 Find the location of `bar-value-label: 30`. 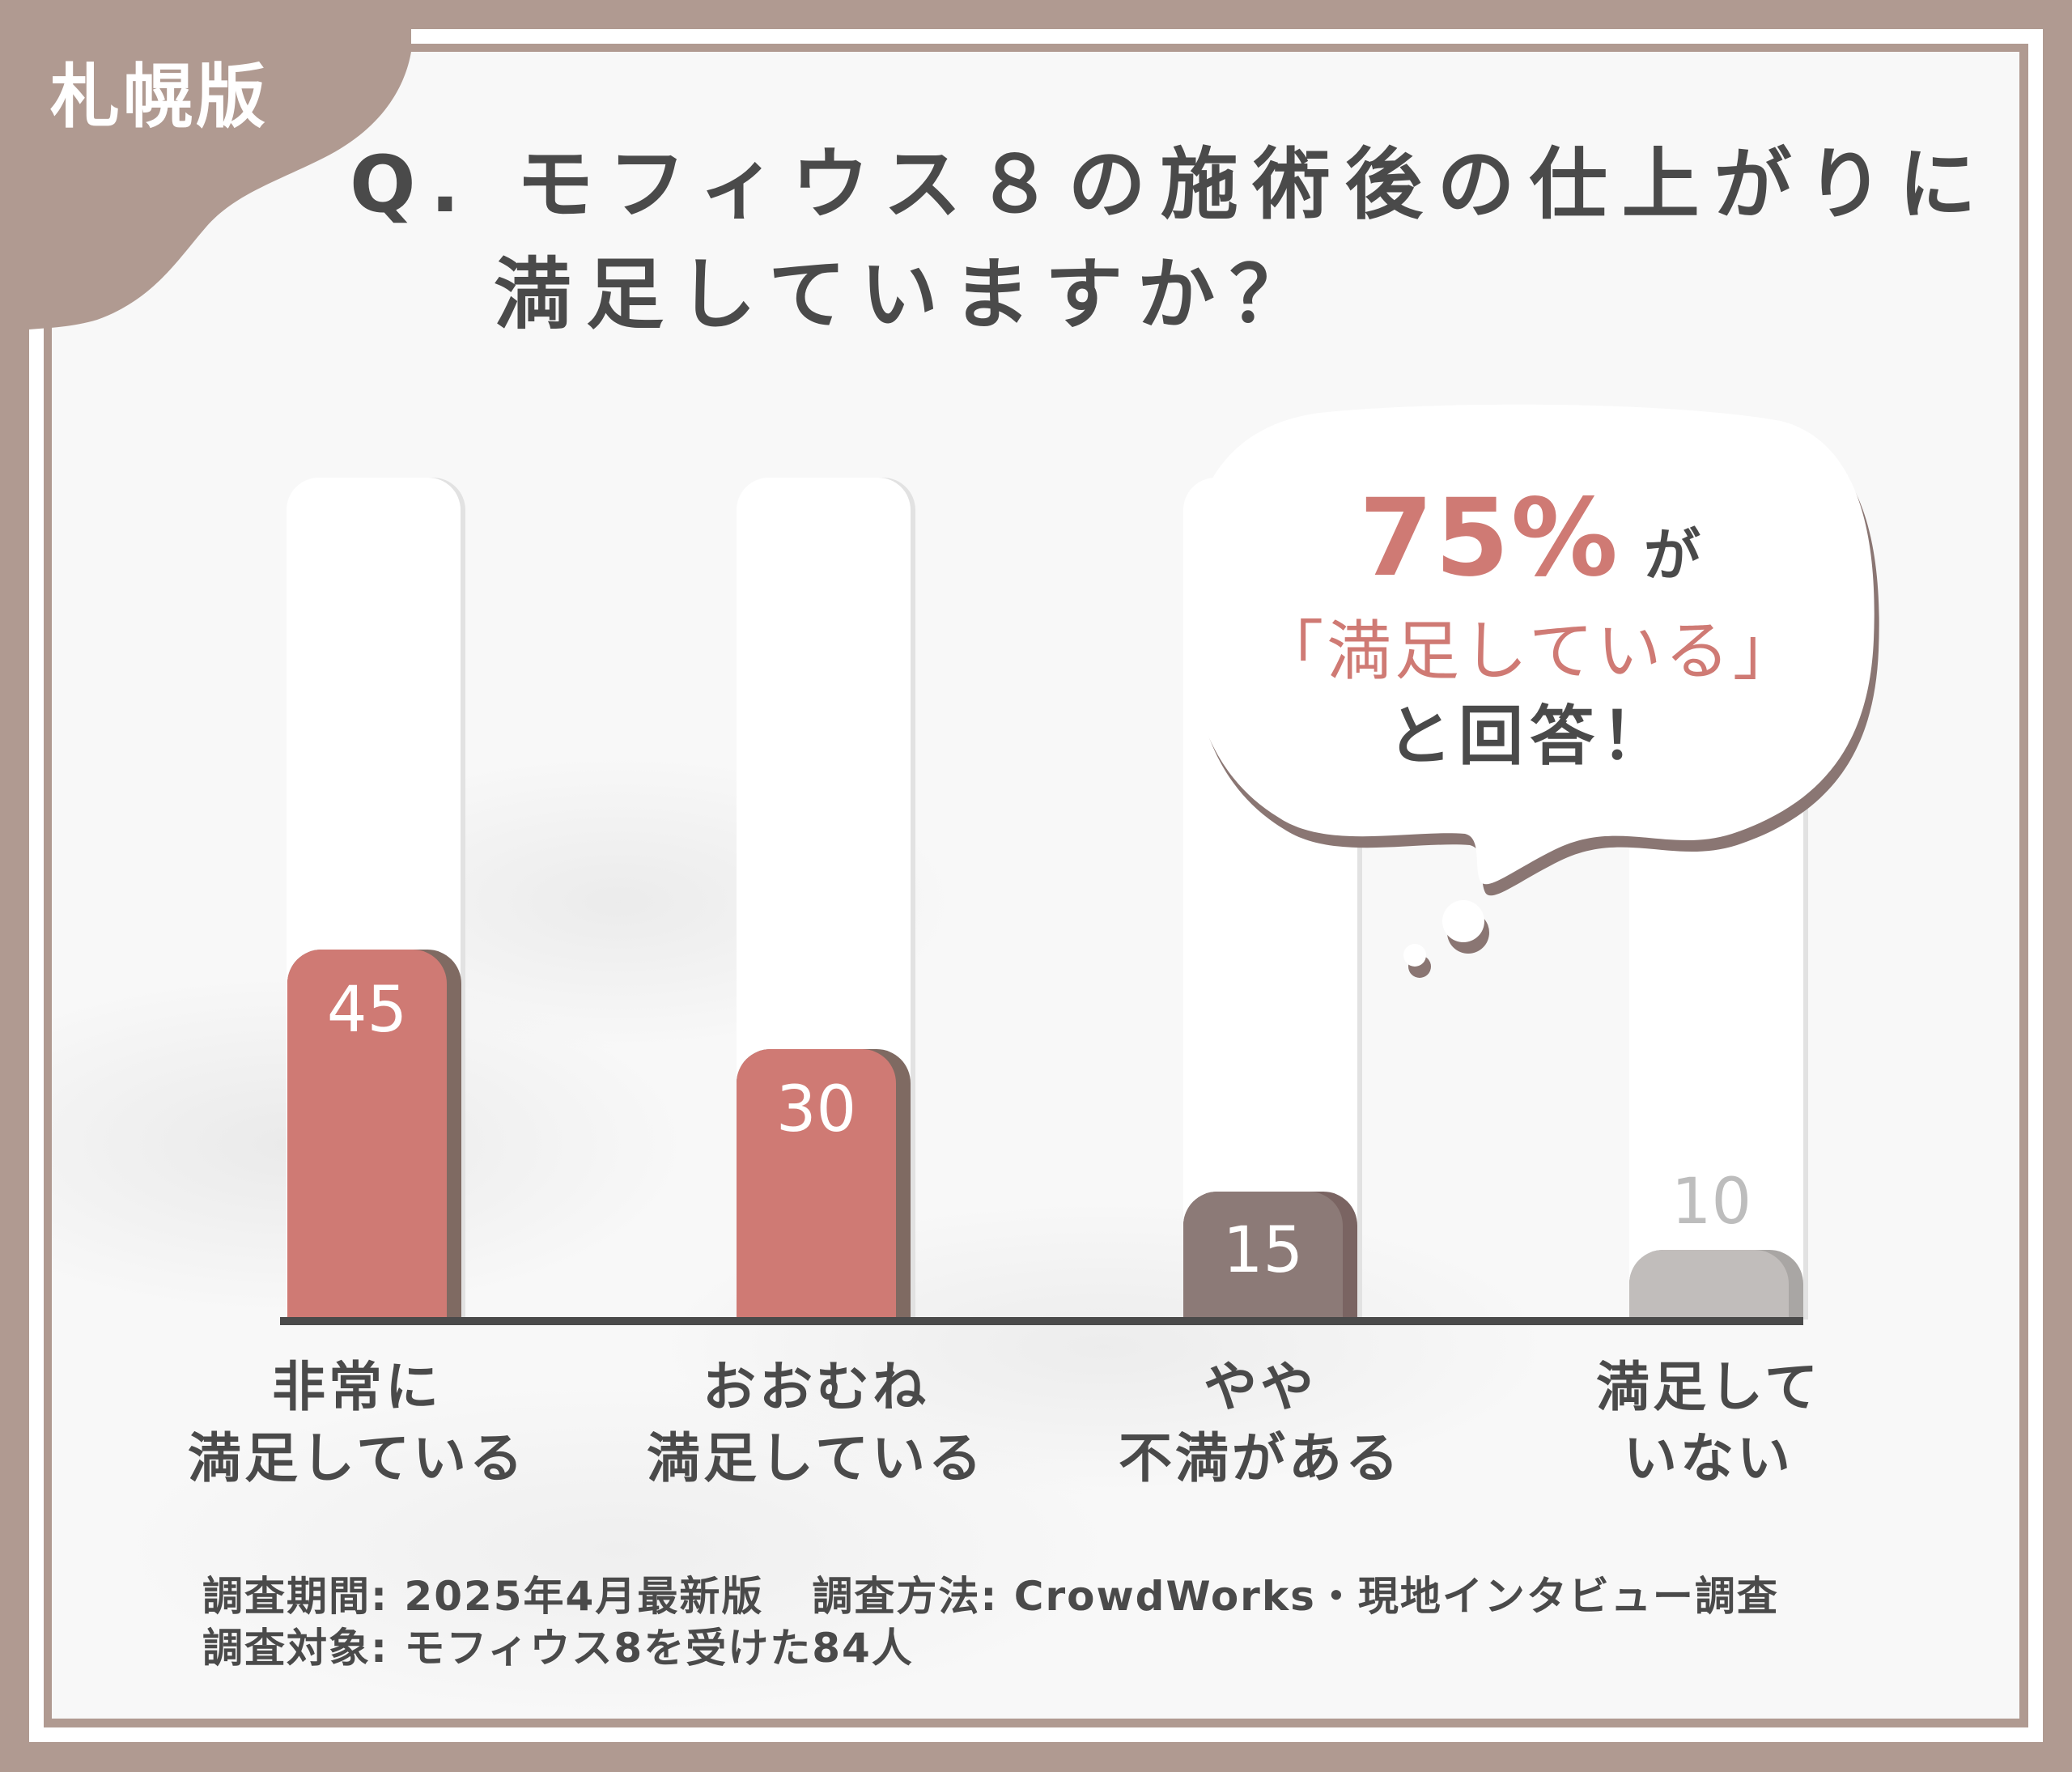

bar-value-label: 30 is located at coordinates (816, 1110).